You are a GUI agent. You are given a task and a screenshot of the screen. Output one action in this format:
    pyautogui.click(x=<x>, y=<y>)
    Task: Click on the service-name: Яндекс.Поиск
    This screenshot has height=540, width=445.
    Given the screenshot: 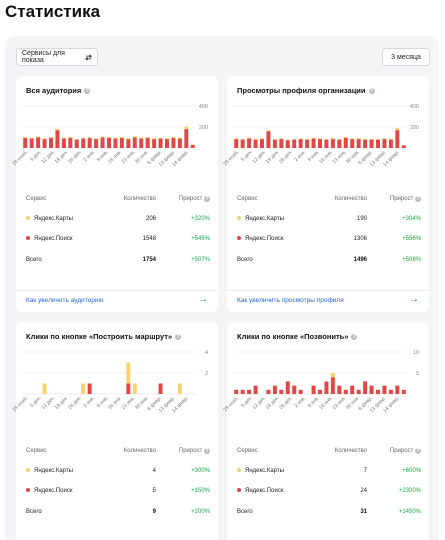 What is the action you would take?
    pyautogui.click(x=53, y=239)
    